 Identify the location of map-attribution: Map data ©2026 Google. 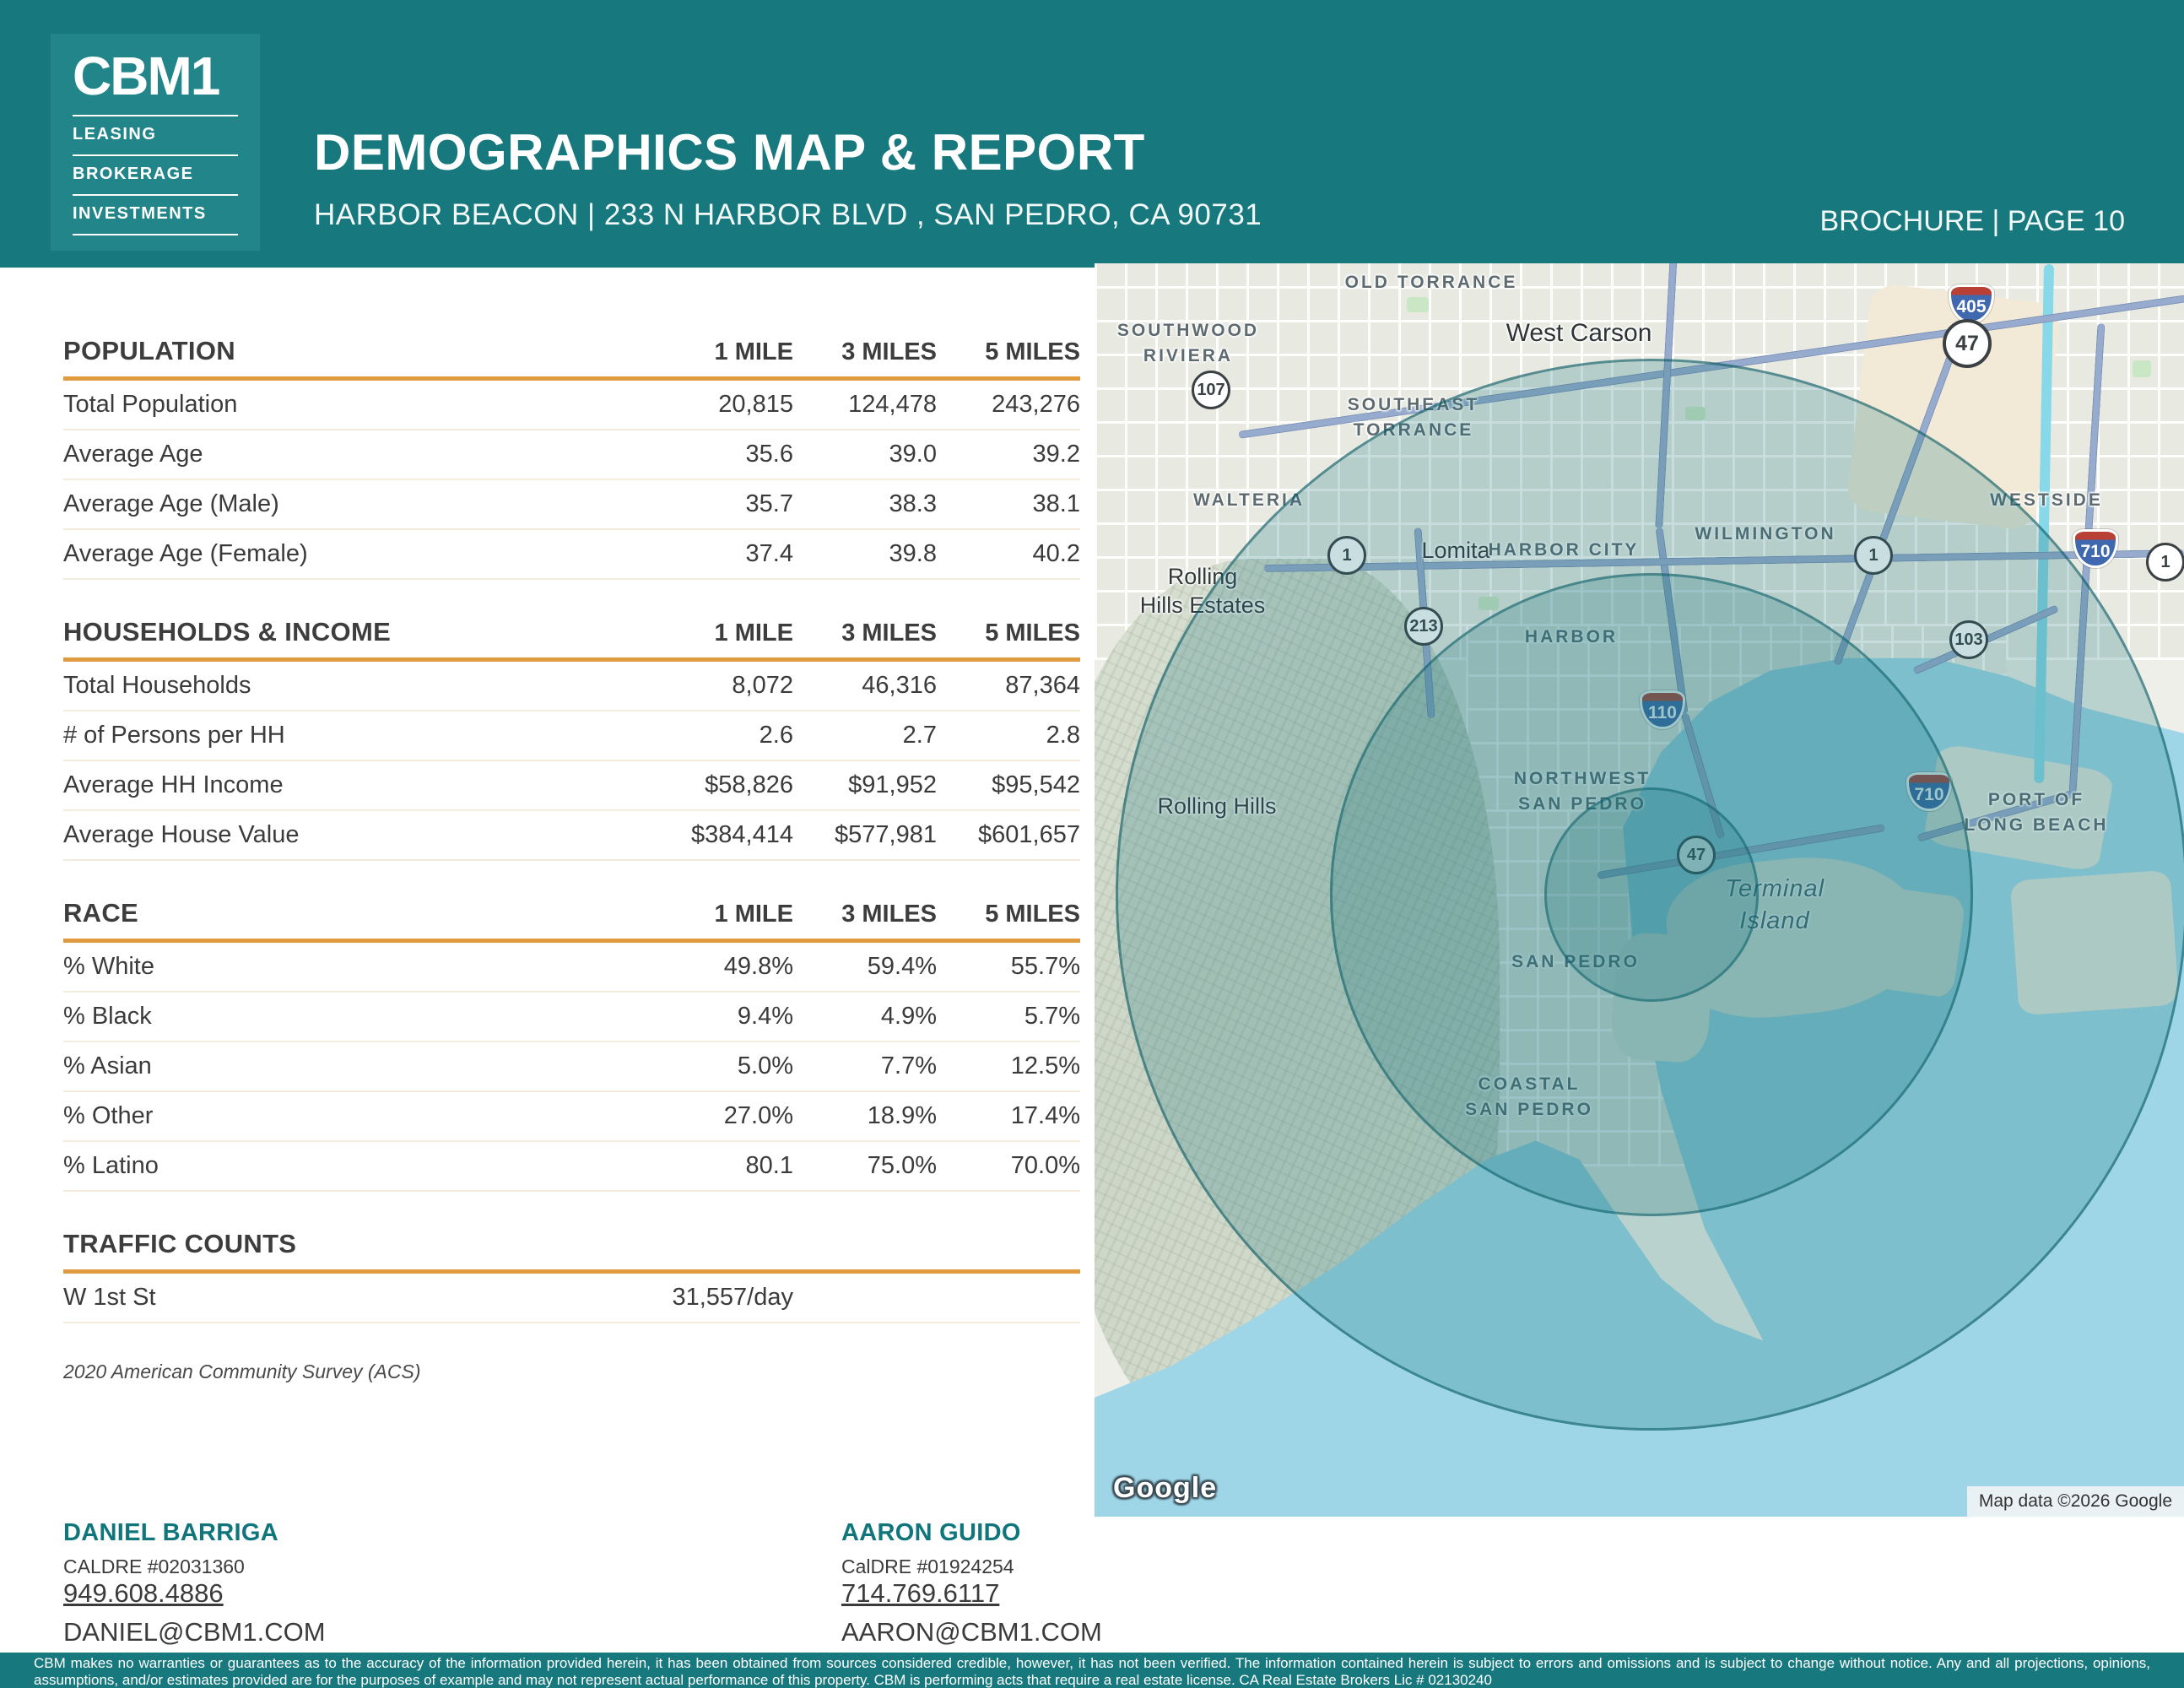
(2075, 1501).